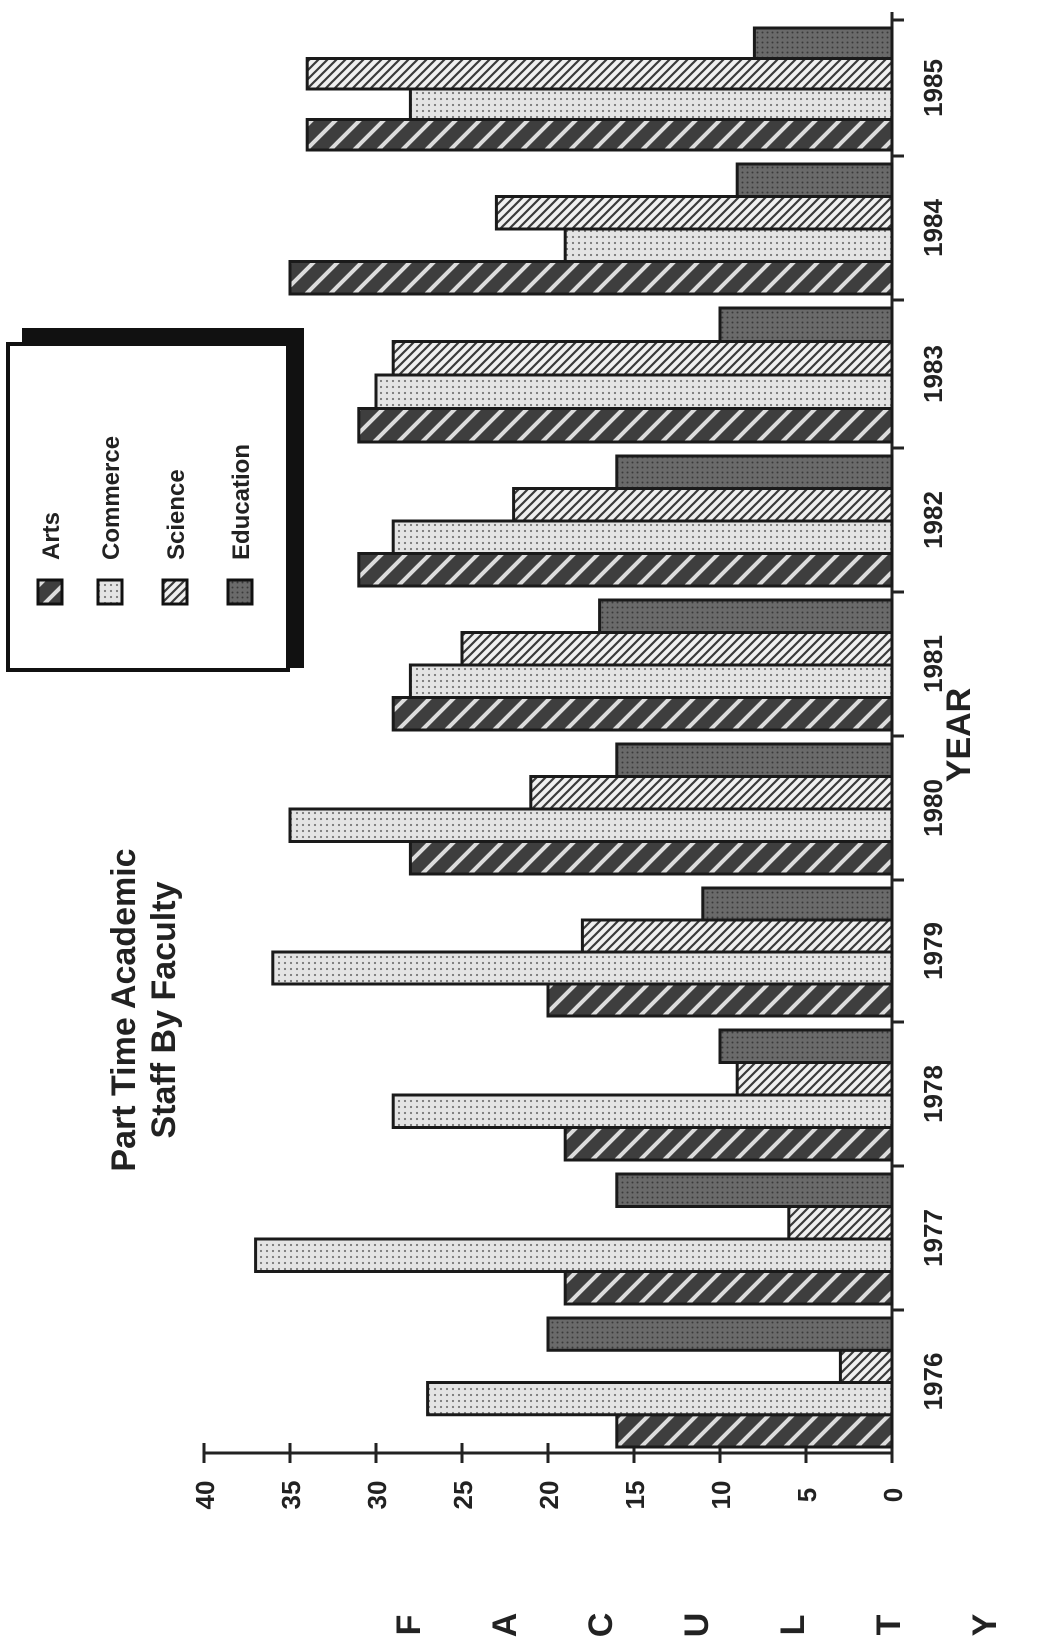  I want to click on category-tick-label: 1980, so click(933, 808).